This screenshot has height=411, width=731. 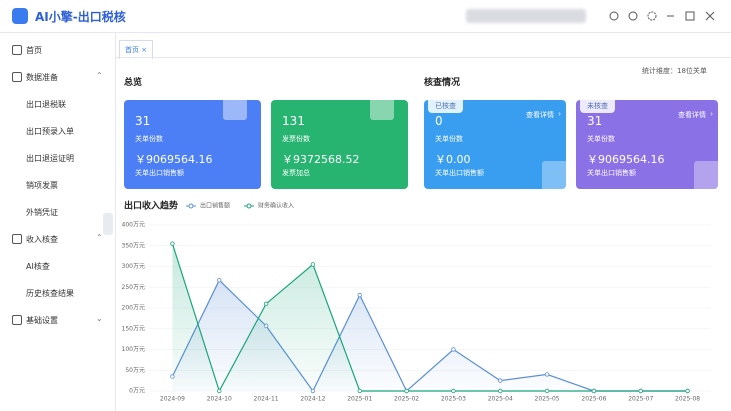 What do you see at coordinates (133, 349) in the screenshot?
I see `y-tick-label: 100万元` at bounding box center [133, 349].